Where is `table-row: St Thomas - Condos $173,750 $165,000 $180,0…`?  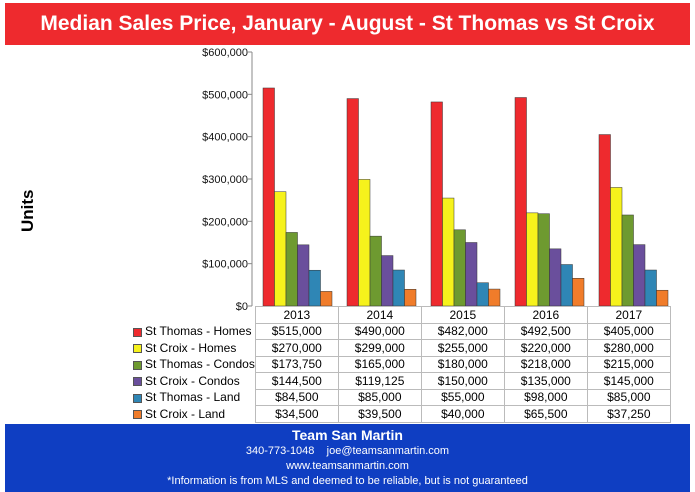 table-row: St Thomas - Condos $173,750 $165,000 $180,0… is located at coordinates (401, 364).